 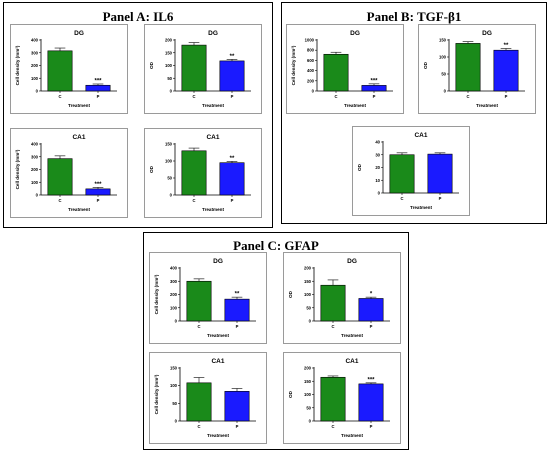 I want to click on chart-gfap-ca1-od: CA1 OD 0 50 100 150 200 C *** P Treatment, so click(x=342, y=398).